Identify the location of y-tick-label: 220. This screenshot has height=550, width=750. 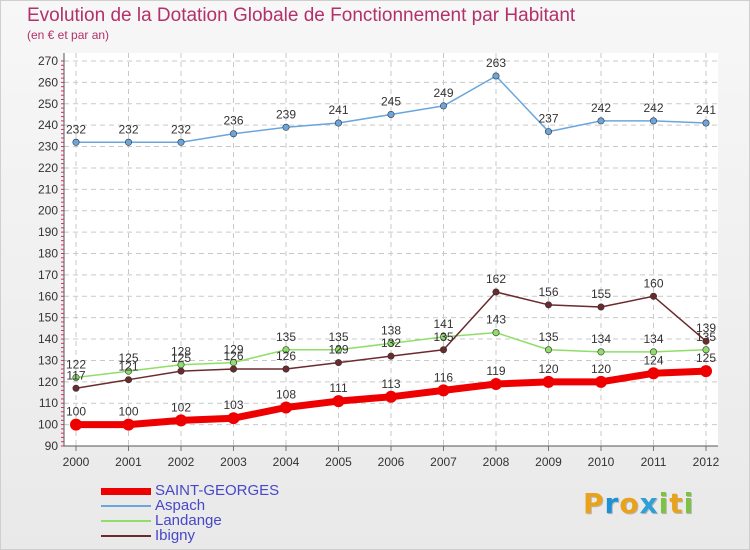
(48, 168).